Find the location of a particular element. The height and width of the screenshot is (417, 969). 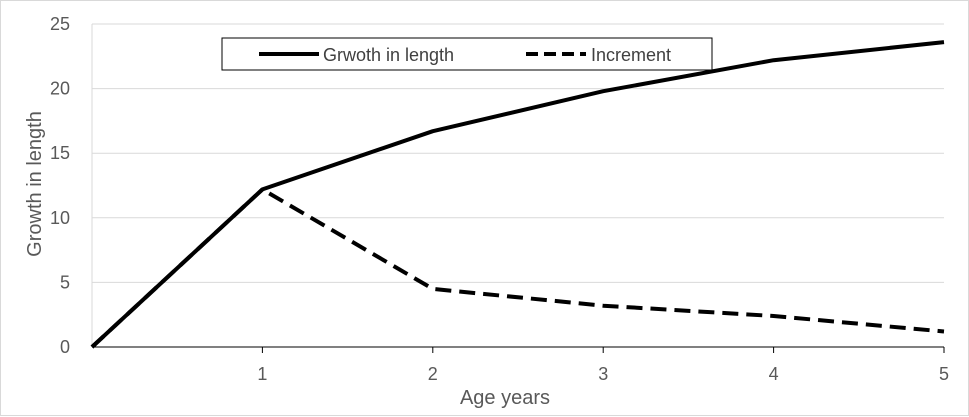

legend-label-growth: Grwoth in length is located at coordinates (388, 55).